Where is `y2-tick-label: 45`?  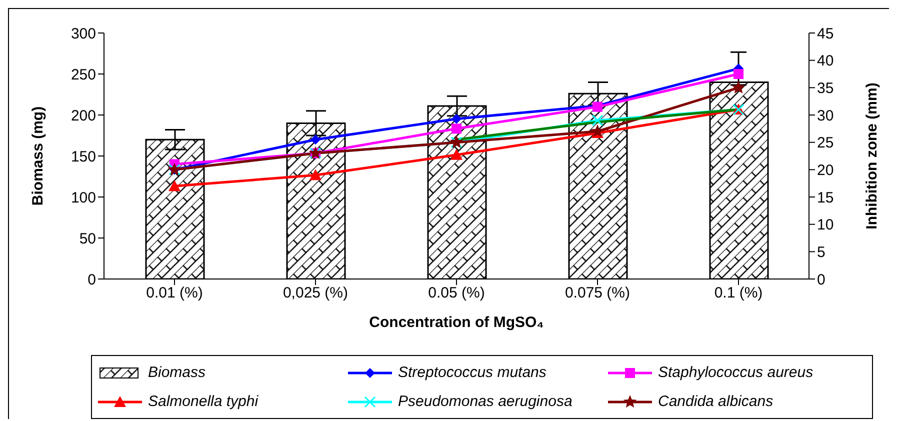 y2-tick-label: 45 is located at coordinates (825, 33).